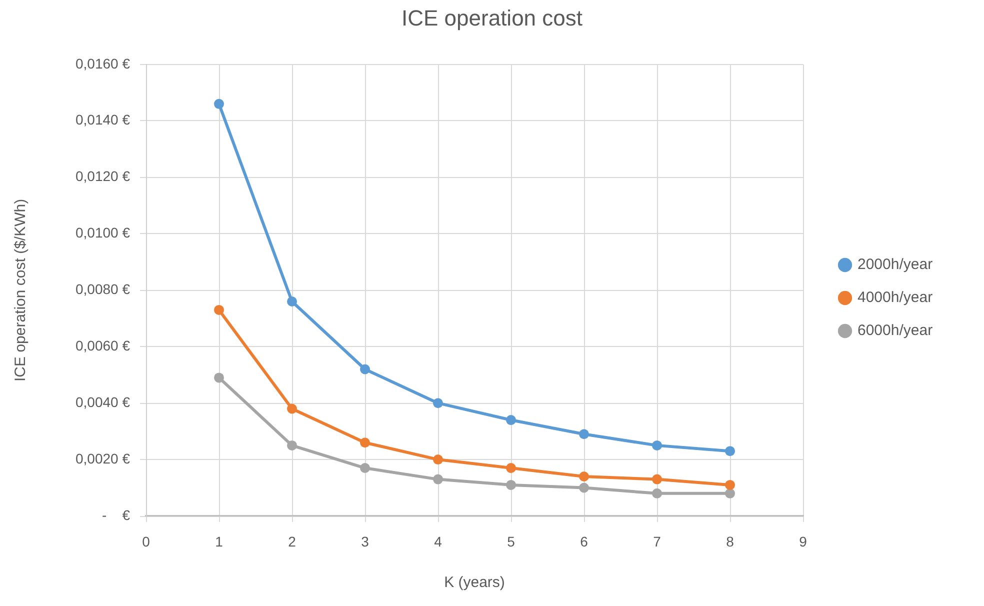  Describe the element at coordinates (292, 541) in the screenshot. I see `x-tick-label: 2` at that location.